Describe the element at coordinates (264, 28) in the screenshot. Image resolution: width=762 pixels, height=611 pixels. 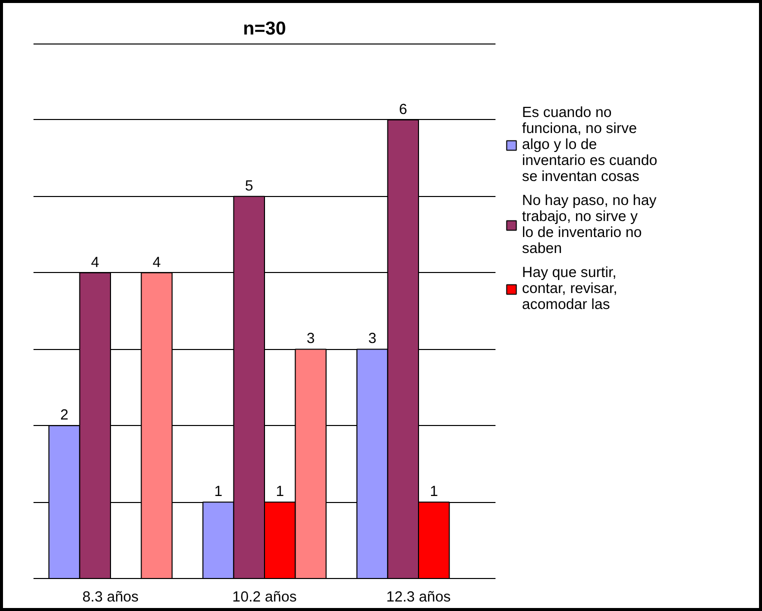
I see `chart-title: n=30` at that location.